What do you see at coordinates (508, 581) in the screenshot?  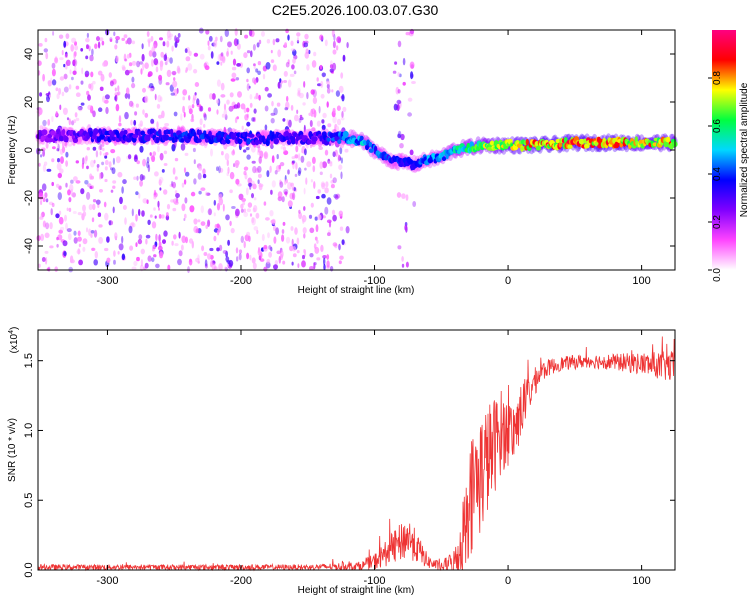 I see `snr-x-tick-label: 0` at bounding box center [508, 581].